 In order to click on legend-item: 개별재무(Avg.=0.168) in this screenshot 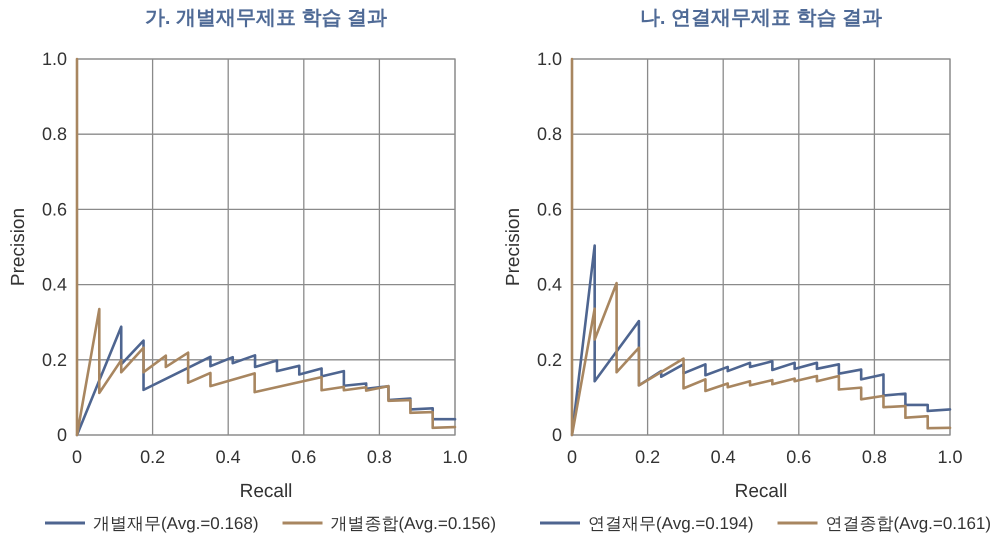, I will do `click(152, 523)`.